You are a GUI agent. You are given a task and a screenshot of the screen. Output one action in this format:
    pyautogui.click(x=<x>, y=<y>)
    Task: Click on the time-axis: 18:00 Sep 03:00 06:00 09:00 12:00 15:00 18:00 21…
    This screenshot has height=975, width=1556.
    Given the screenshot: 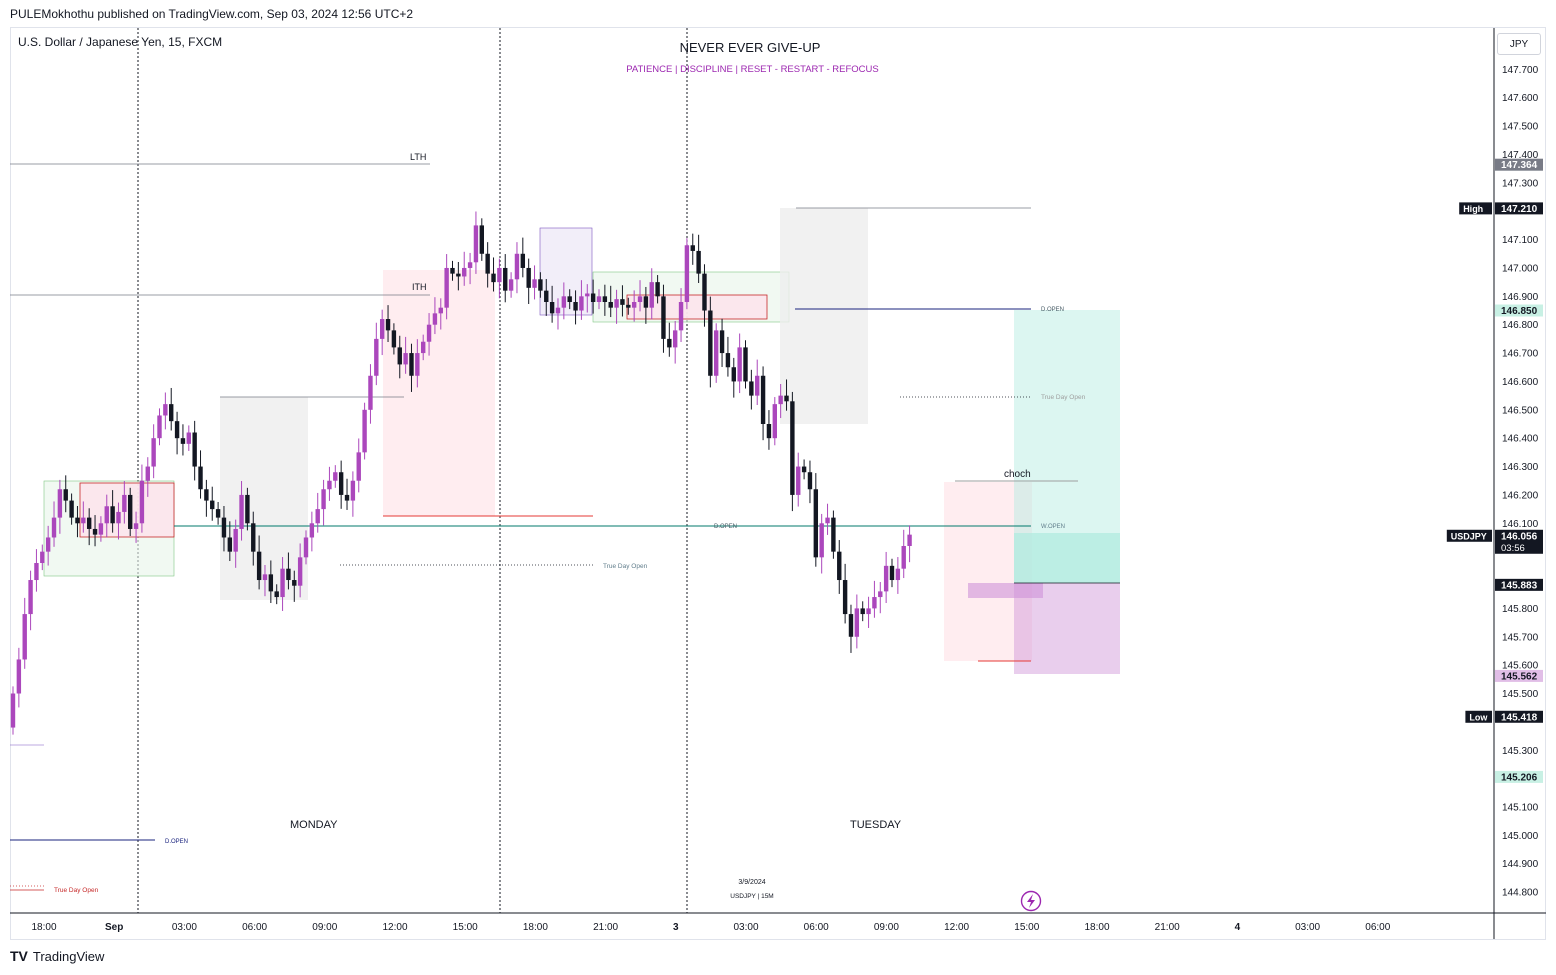 What is the action you would take?
    pyautogui.click(x=710, y=927)
    